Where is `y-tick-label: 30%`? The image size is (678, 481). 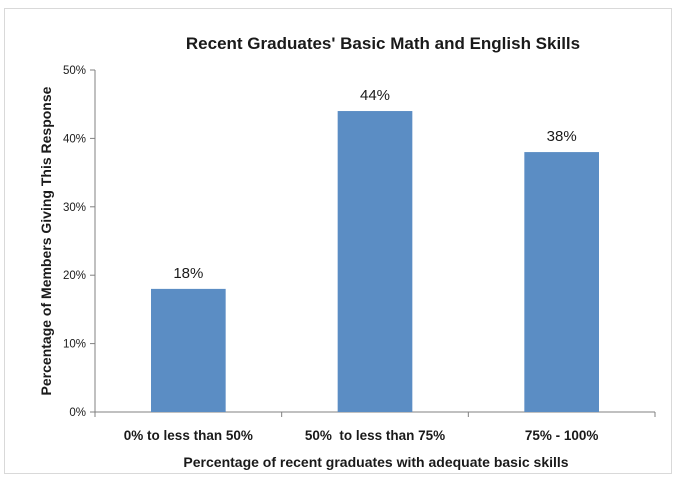
y-tick-label: 30% is located at coordinates (74, 208).